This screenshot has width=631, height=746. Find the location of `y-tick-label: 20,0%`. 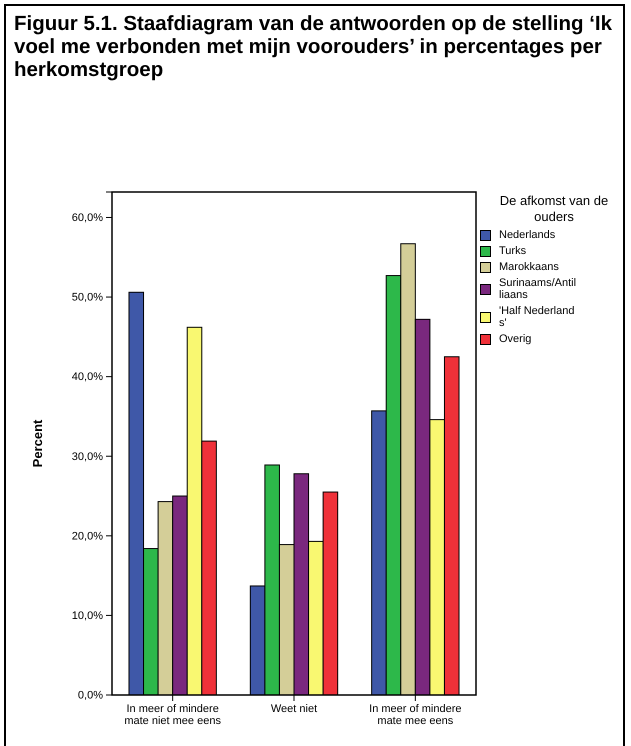

y-tick-label: 20,0% is located at coordinates (88, 536).